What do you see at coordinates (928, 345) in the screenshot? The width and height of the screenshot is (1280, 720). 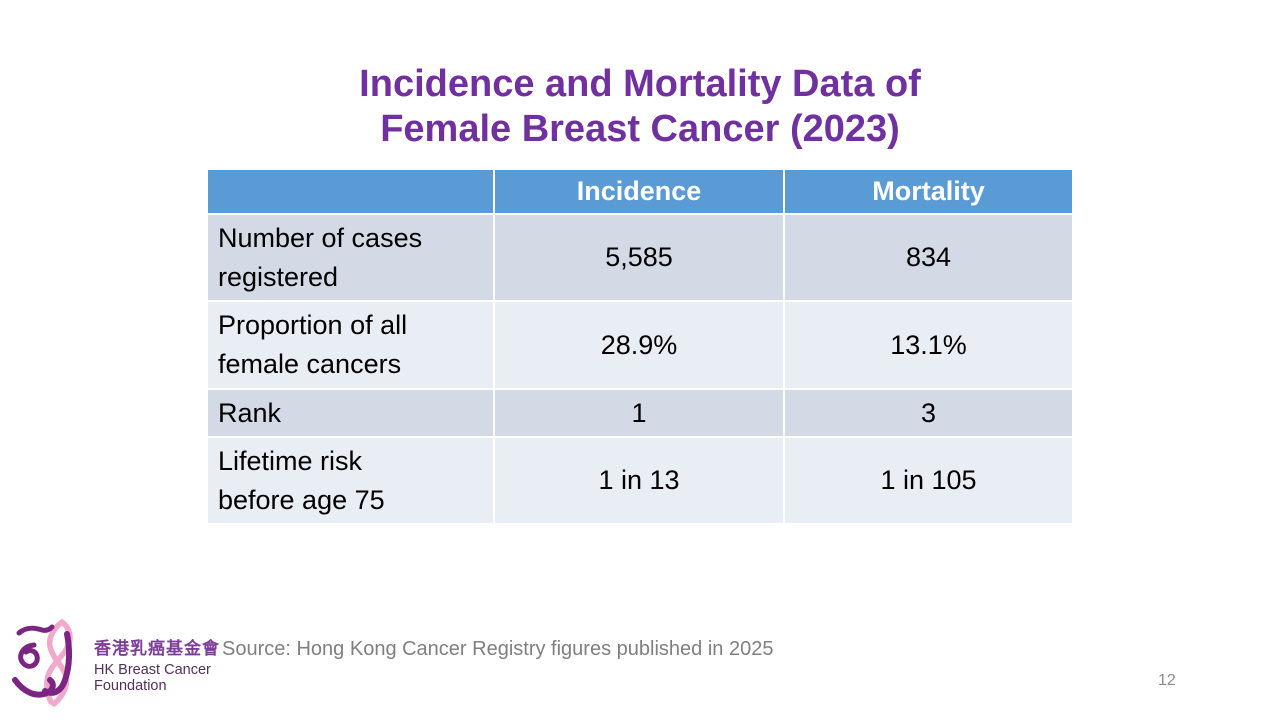 I see `table-cell-value: 13.1%` at bounding box center [928, 345].